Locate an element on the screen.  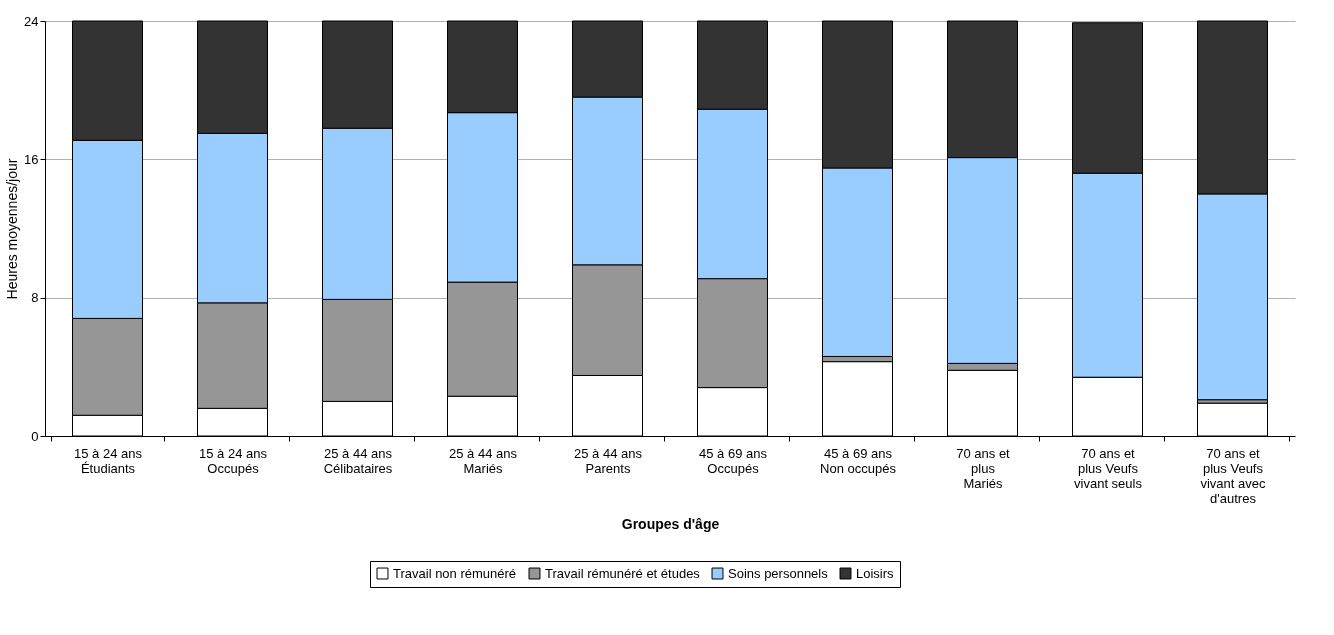
legend-label: Travail rémunéré et études is located at coordinates (623, 573).